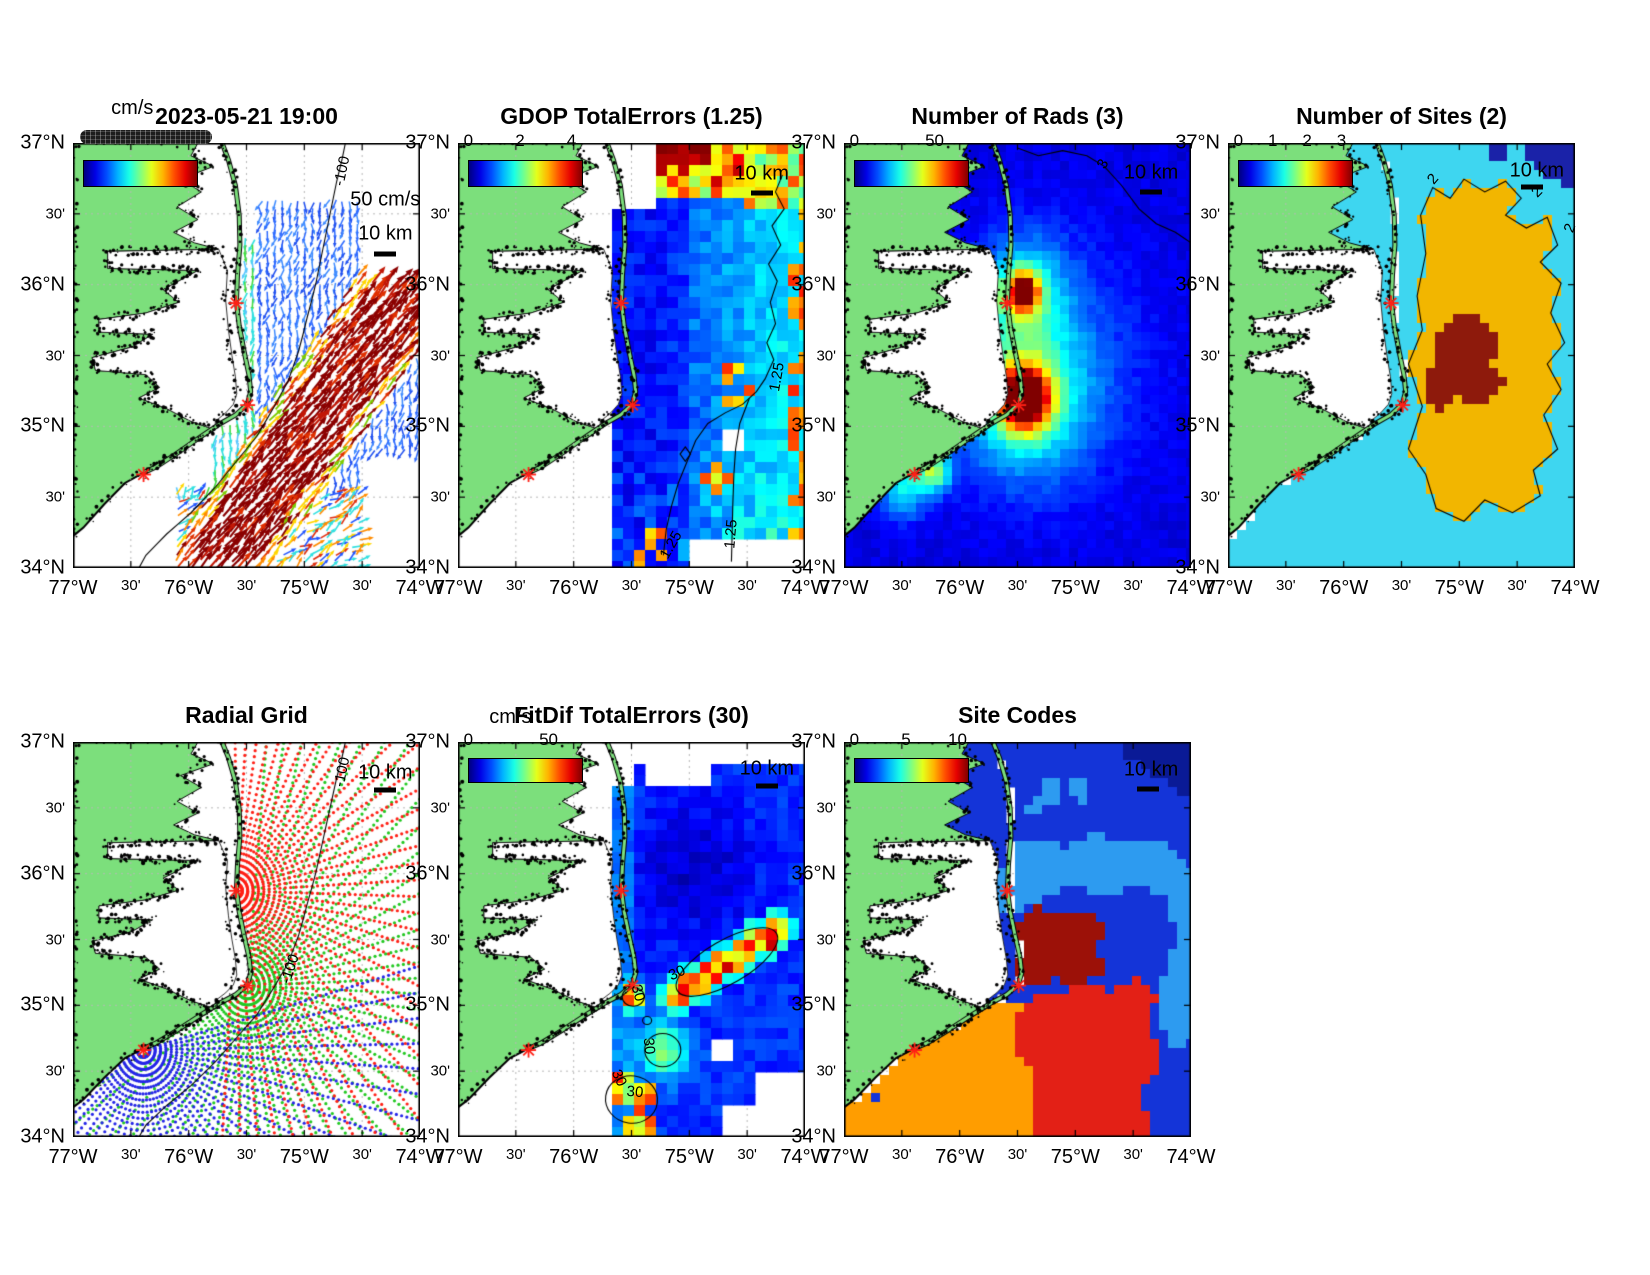 The height and width of the screenshot is (1275, 1650). What do you see at coordinates (631, 355) in the screenshot?
I see `map-canvas-gdop-total-errors` at bounding box center [631, 355].